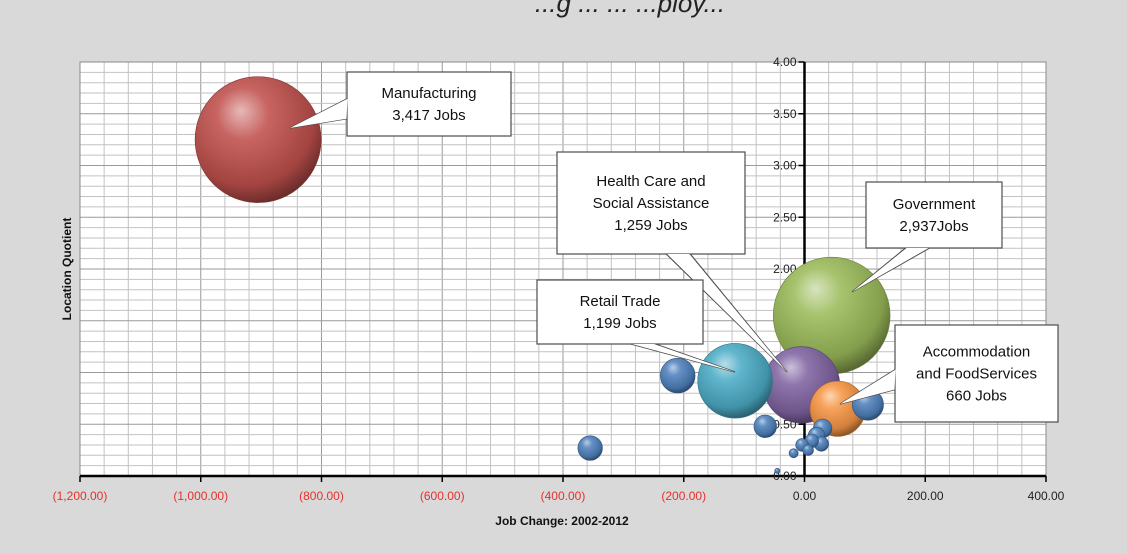  What do you see at coordinates (976, 396) in the screenshot?
I see `callout-label: 660 Jobs` at bounding box center [976, 396].